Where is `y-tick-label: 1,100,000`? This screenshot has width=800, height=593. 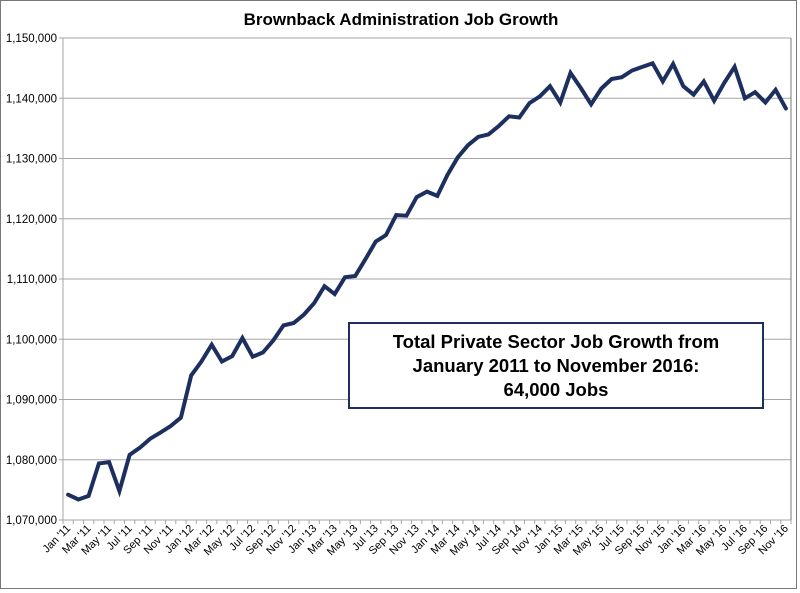 y-tick-label: 1,100,000 is located at coordinates (31, 340).